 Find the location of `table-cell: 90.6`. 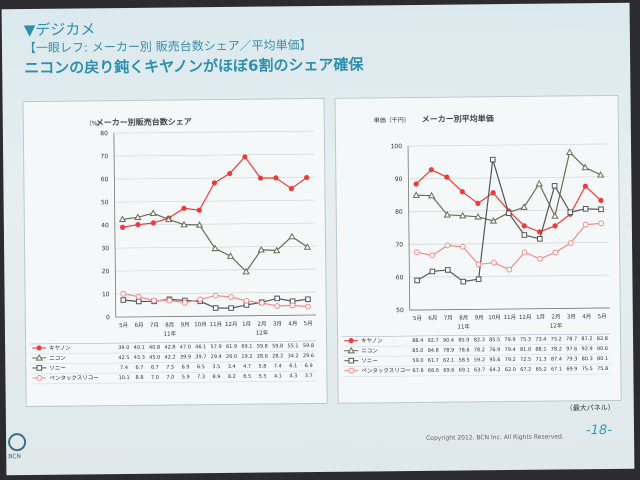

table-cell: 90.6 is located at coordinates (602, 349).